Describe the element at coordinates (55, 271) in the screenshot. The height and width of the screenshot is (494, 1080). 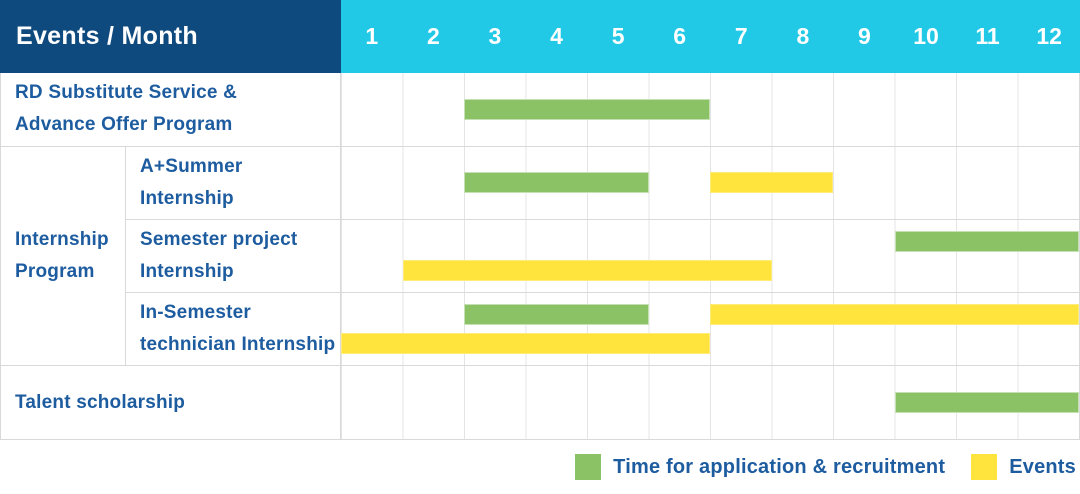
I see `group-label-line: Program` at that location.